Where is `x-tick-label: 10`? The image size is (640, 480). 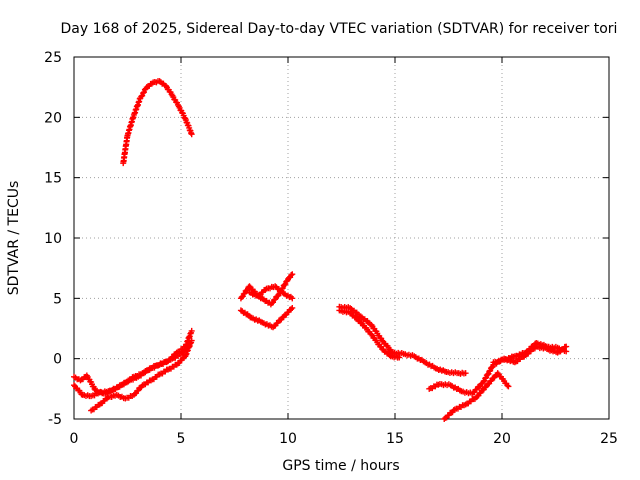 x-tick-label: 10 is located at coordinates (288, 439).